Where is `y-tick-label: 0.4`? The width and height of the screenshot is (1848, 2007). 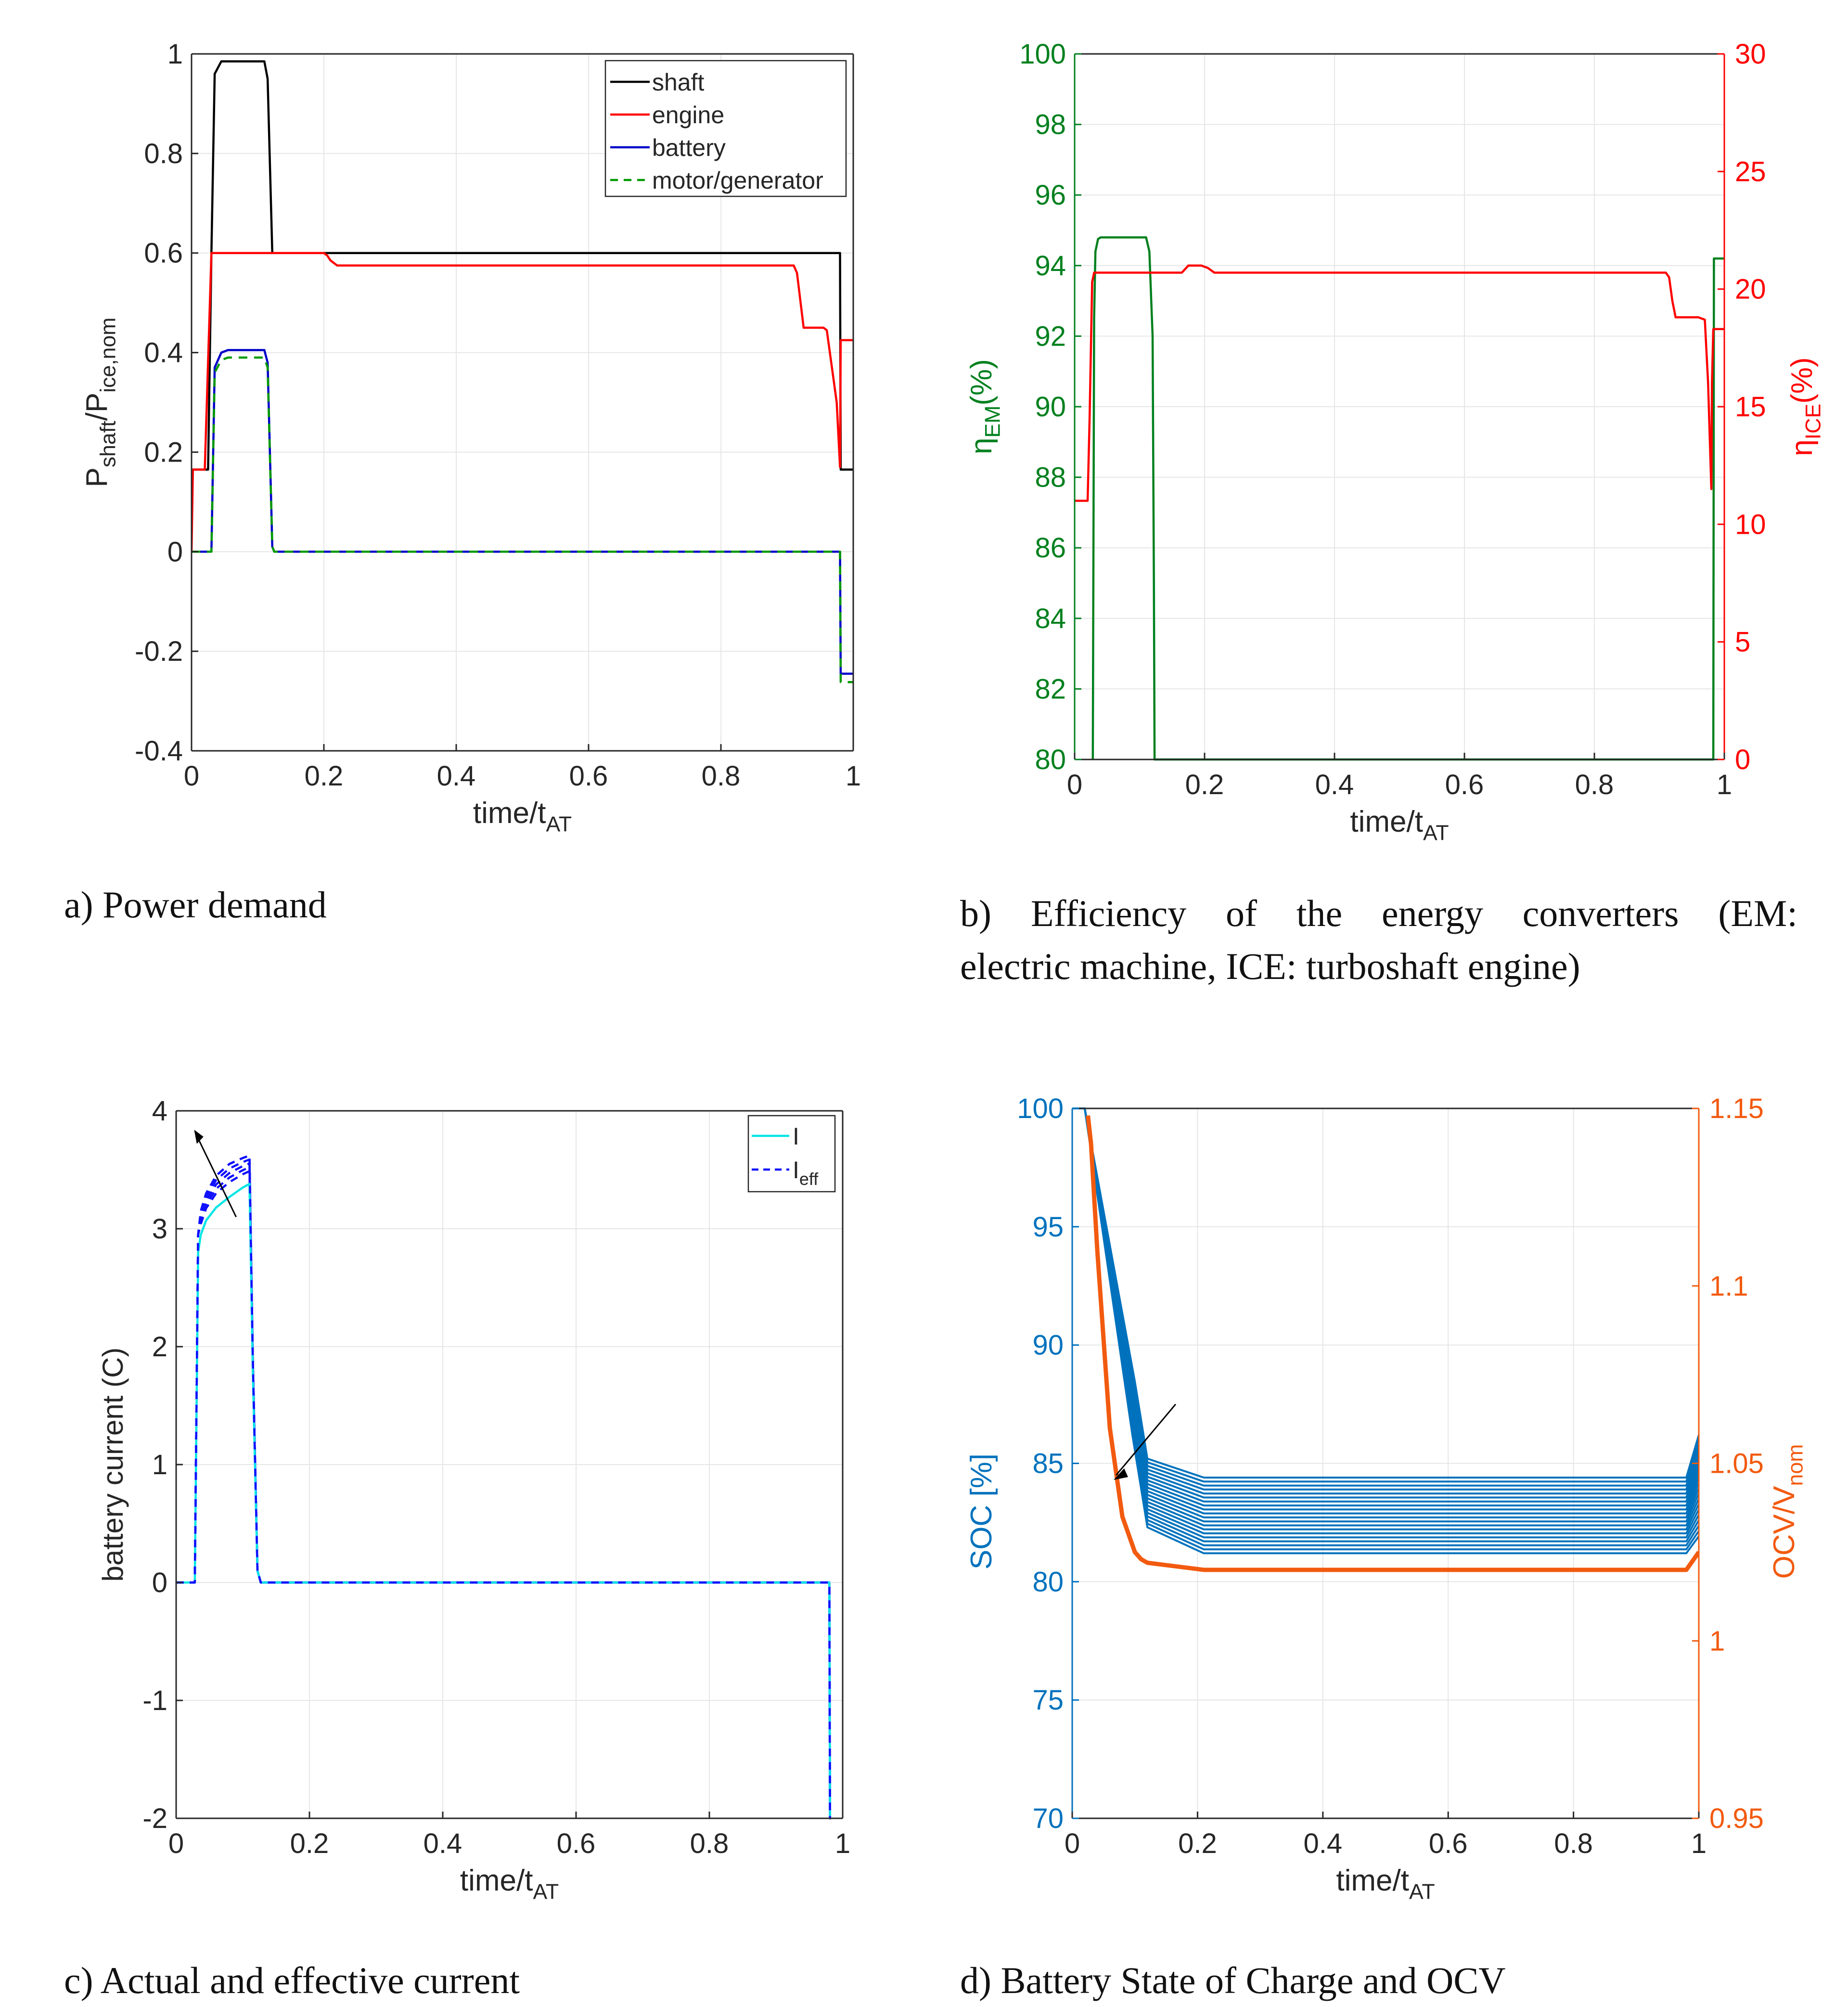 y-tick-label: 0.4 is located at coordinates (163, 353).